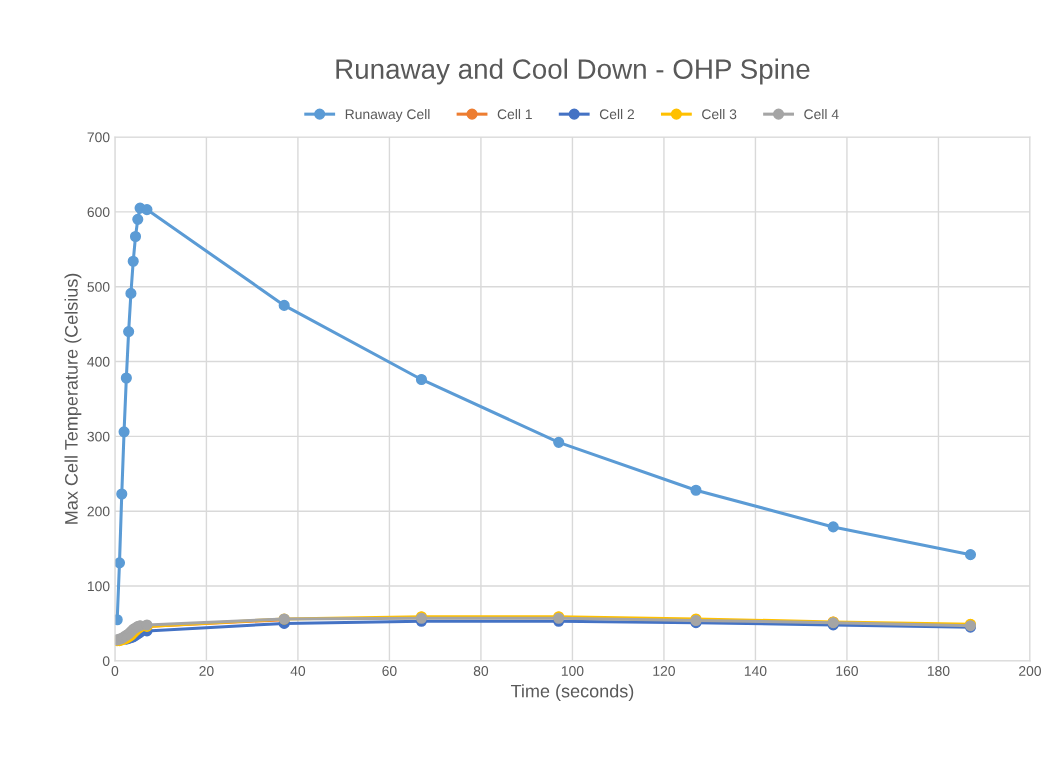  What do you see at coordinates (98, 511) in the screenshot?
I see `y-tick-label: 200` at bounding box center [98, 511].